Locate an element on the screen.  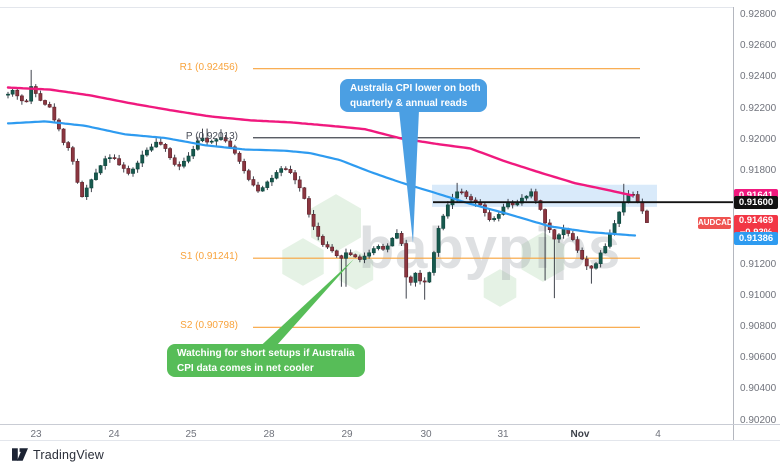
time-tick-label-24: 24 is located at coordinates (114, 434).